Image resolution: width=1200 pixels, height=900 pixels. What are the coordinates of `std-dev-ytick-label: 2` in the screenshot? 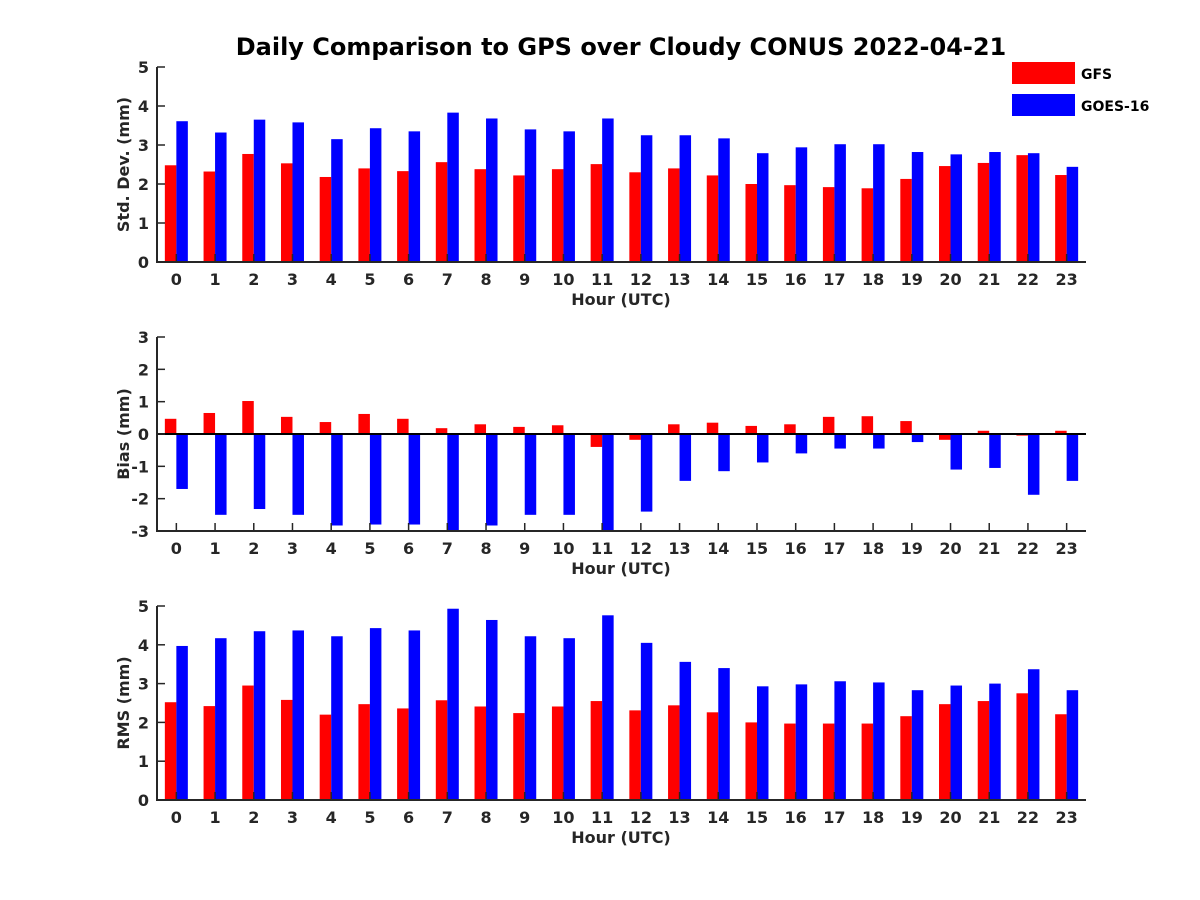 It's located at (143, 184).